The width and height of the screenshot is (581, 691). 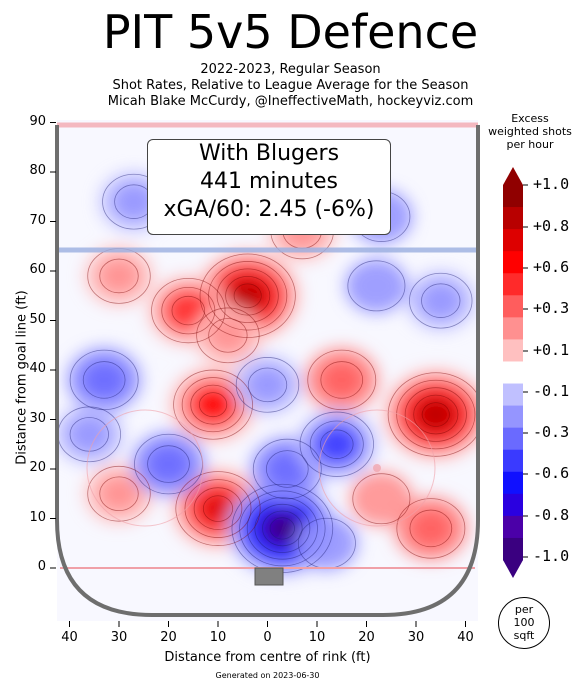 What do you see at coordinates (551, 350) in the screenshot?
I see `colorbar-tick-label: +0.1` at bounding box center [551, 350].